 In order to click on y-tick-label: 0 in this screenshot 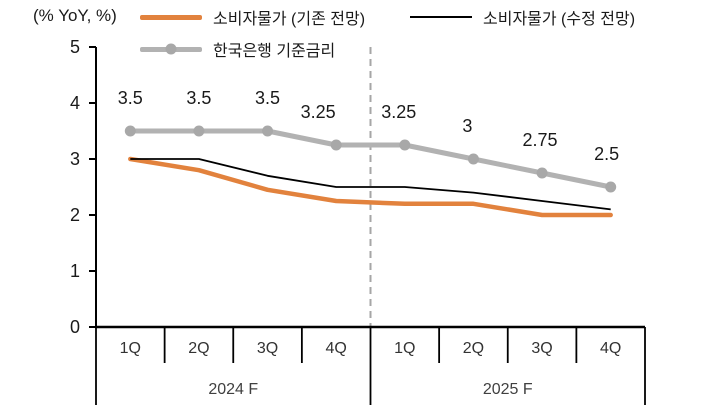, I will do `click(75, 327)`.